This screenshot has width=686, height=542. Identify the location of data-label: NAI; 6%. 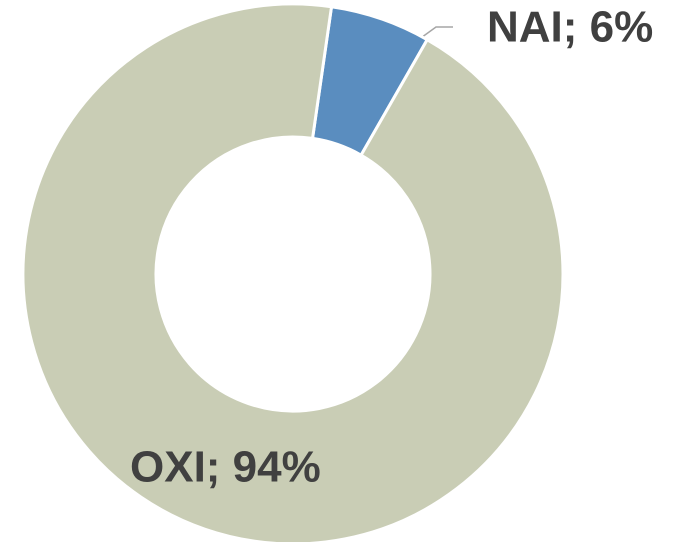
(570, 27).